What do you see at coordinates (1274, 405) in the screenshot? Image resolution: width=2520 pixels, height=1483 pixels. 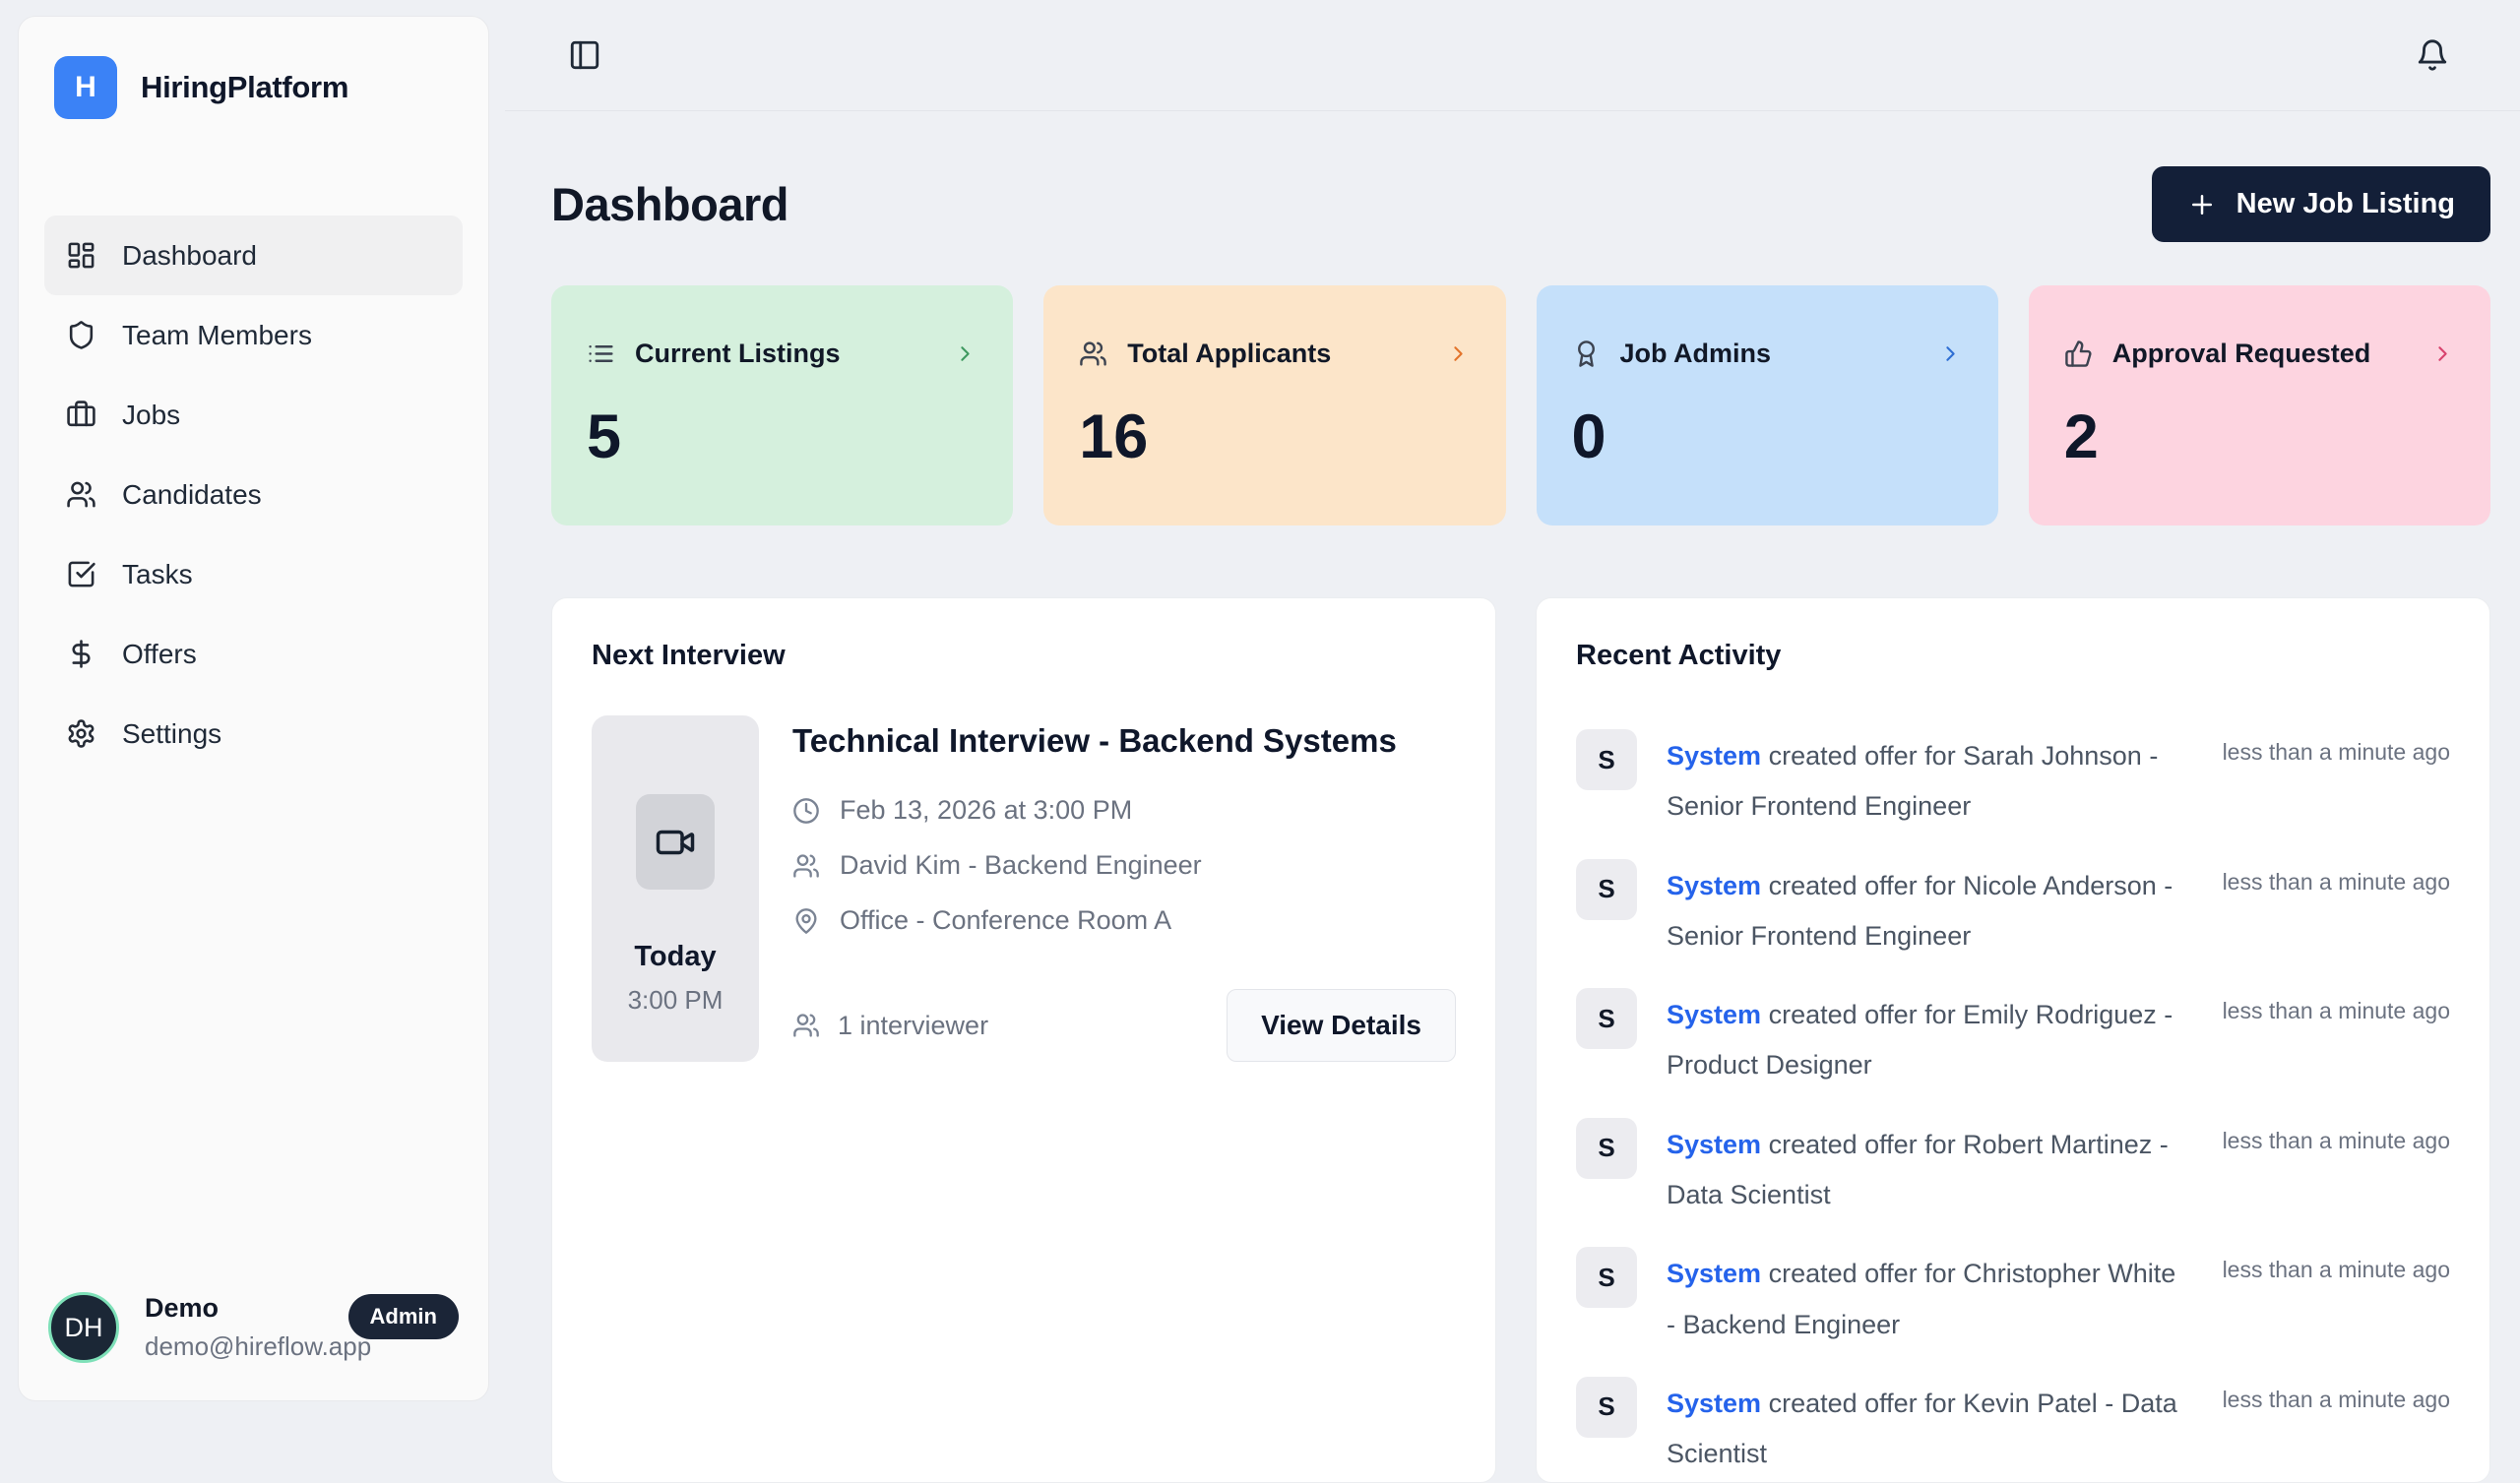 I see `stat-card-total-applicants: Total Applicants 16` at bounding box center [1274, 405].